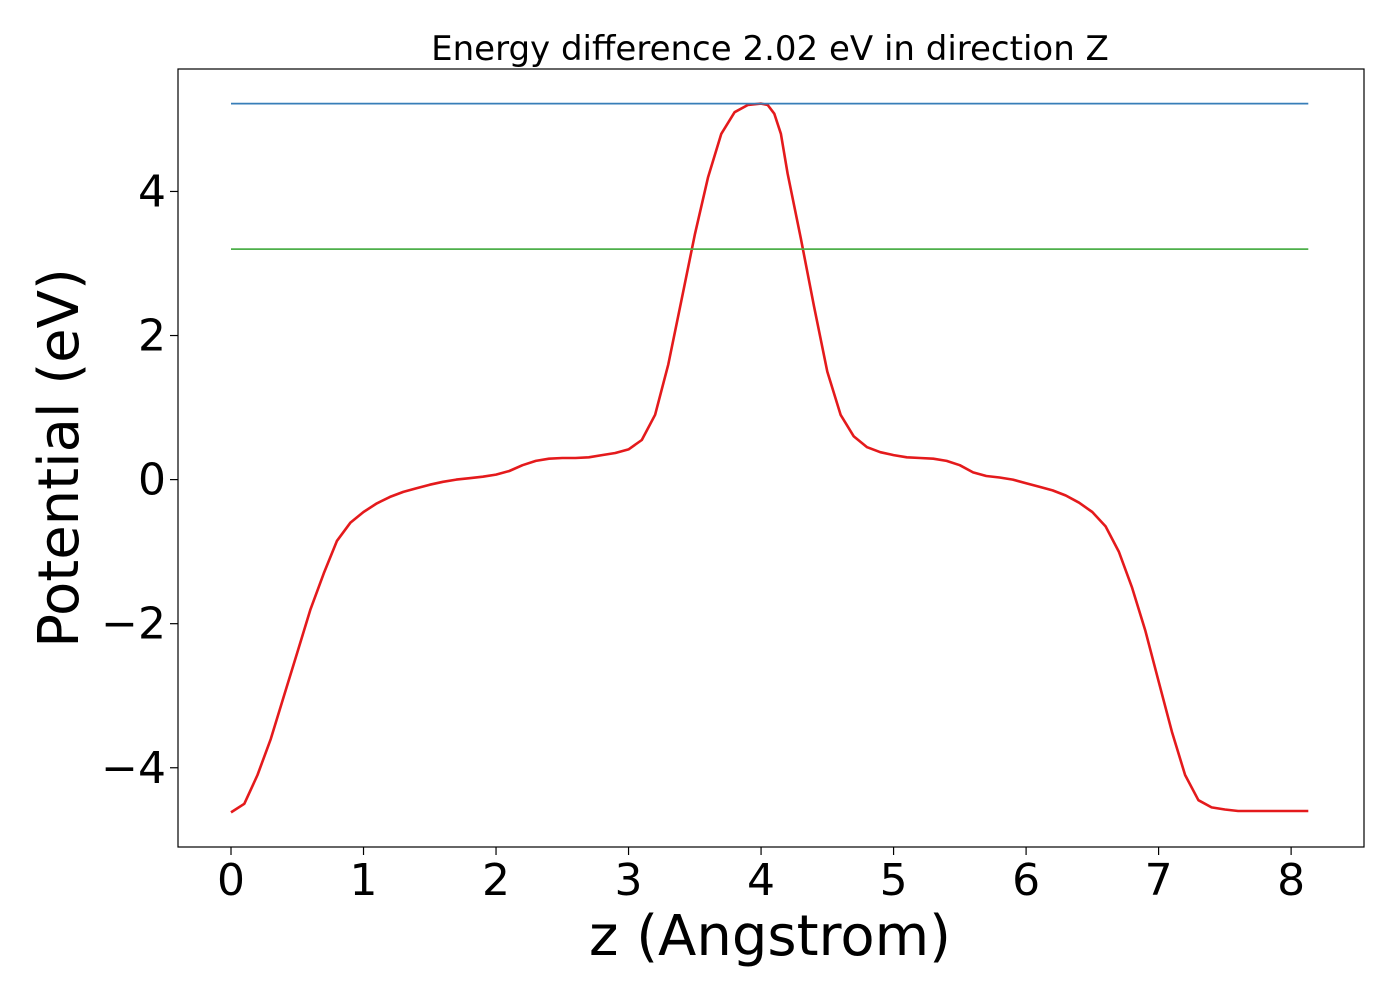 Image resolution: width=1400 pixels, height=1000 pixels. I want to click on y-axis-label: Potential (eV), so click(59, 458).